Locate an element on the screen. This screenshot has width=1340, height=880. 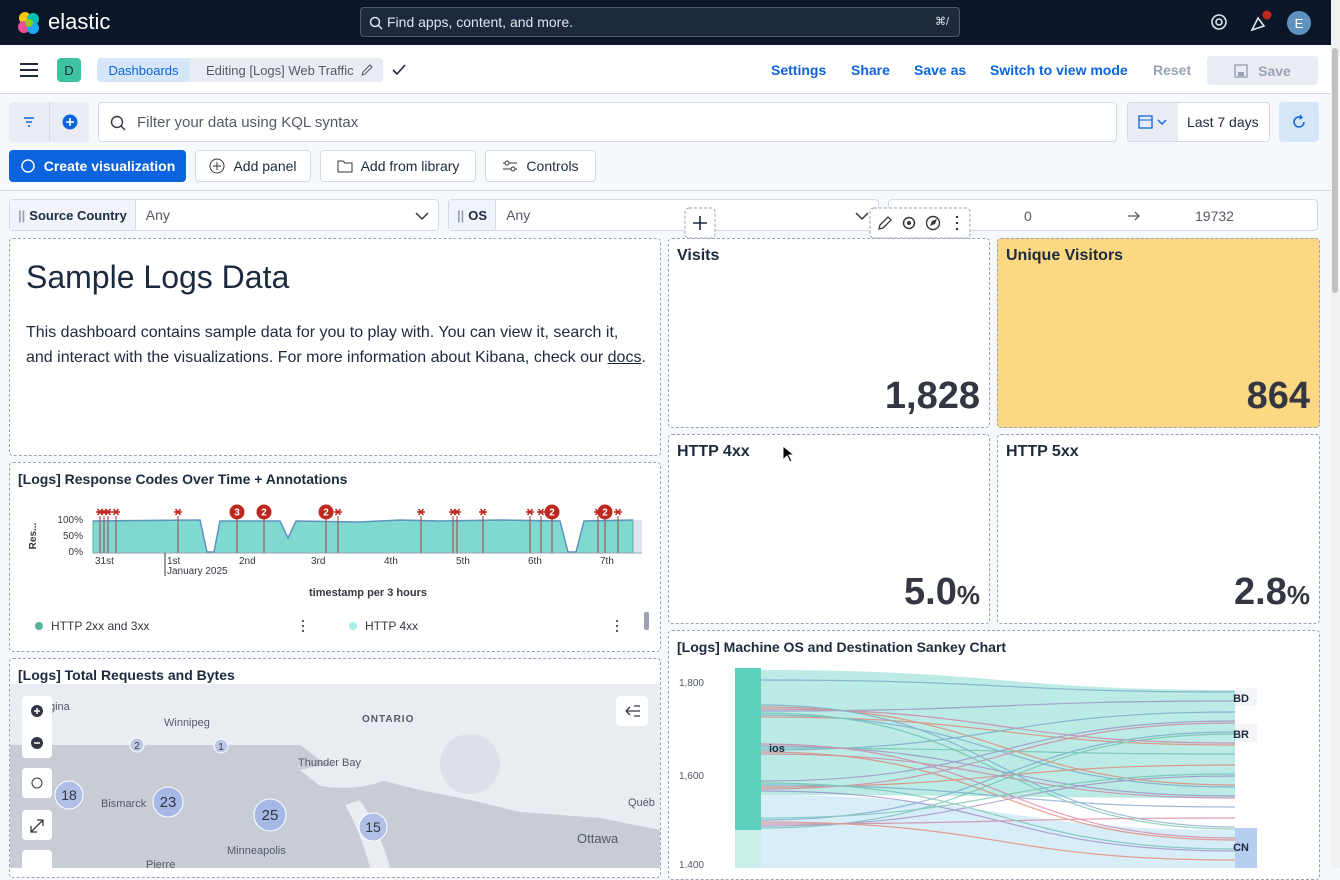
y-tick-label: 100% is located at coordinates (70, 520).